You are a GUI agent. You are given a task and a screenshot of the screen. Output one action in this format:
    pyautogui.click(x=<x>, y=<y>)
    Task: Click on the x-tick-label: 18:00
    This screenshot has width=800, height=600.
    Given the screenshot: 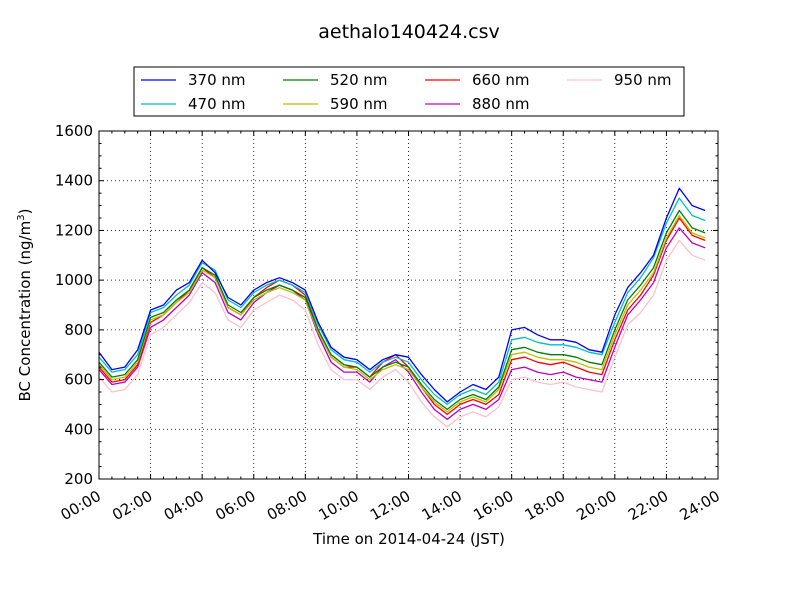 What is the action you would take?
    pyautogui.click(x=545, y=505)
    